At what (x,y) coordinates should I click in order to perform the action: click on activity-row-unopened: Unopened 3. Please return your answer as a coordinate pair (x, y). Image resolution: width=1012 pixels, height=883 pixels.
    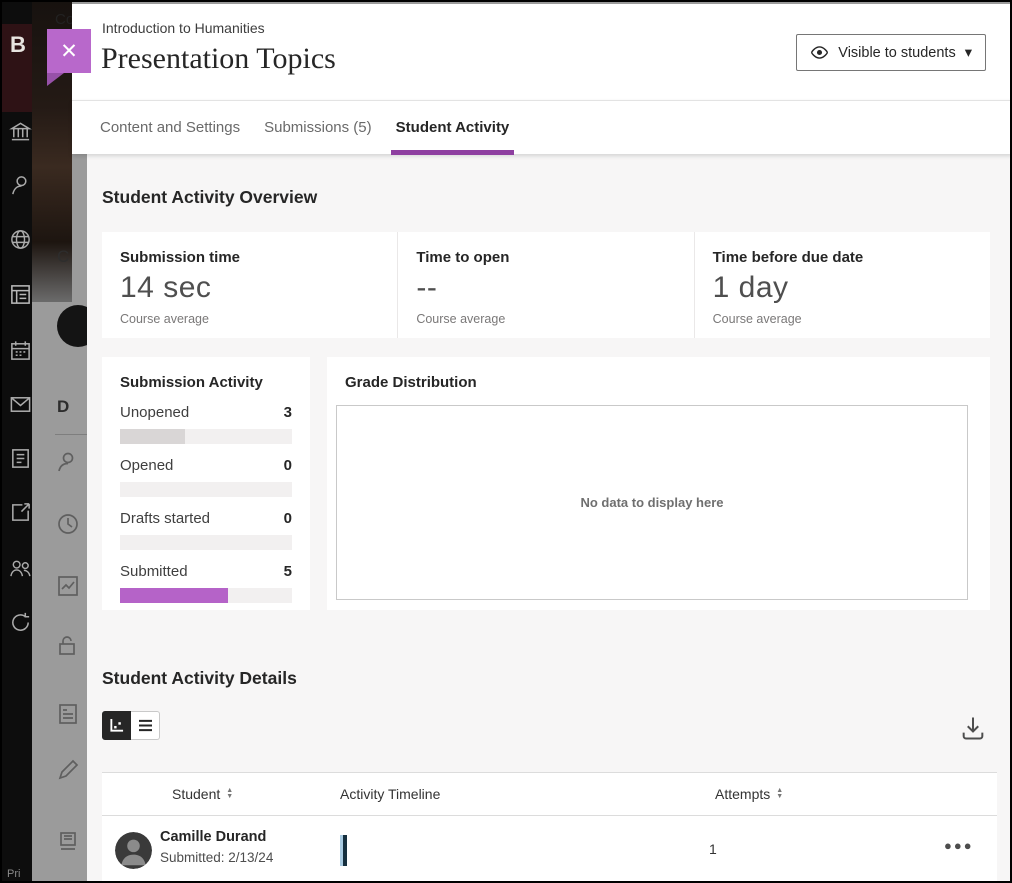
    Looking at the image, I should click on (206, 424).